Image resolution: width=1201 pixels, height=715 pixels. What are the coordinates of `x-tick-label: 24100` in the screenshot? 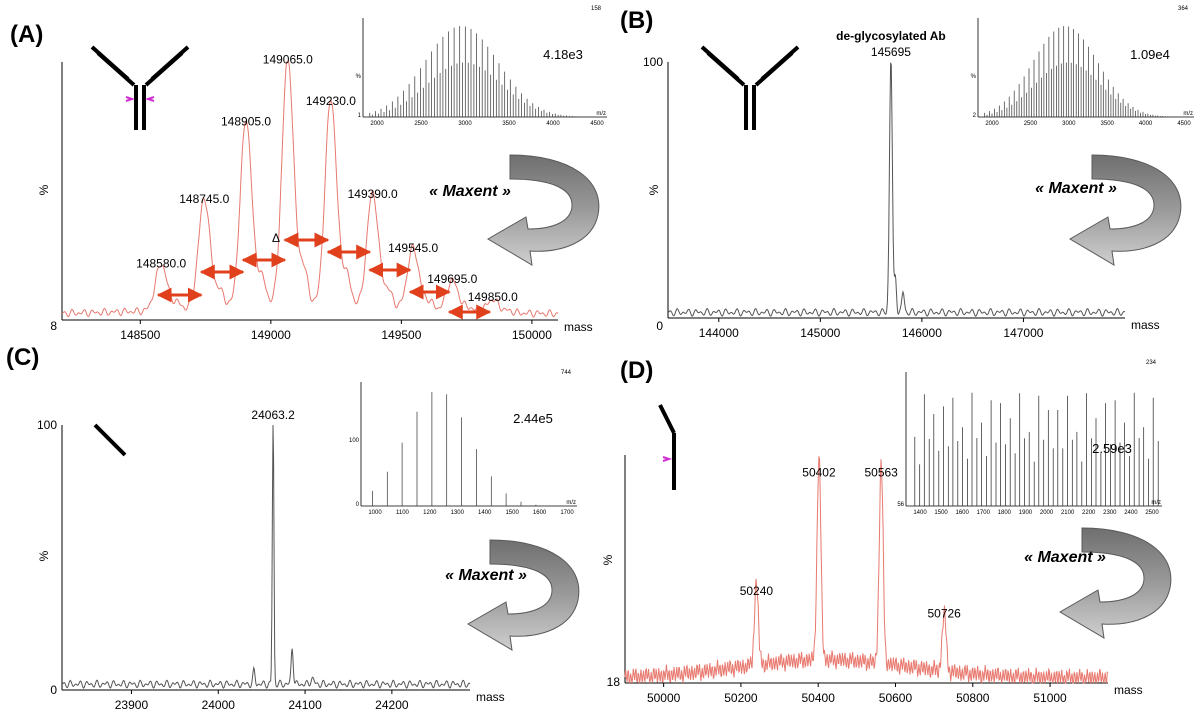 It's located at (305, 705).